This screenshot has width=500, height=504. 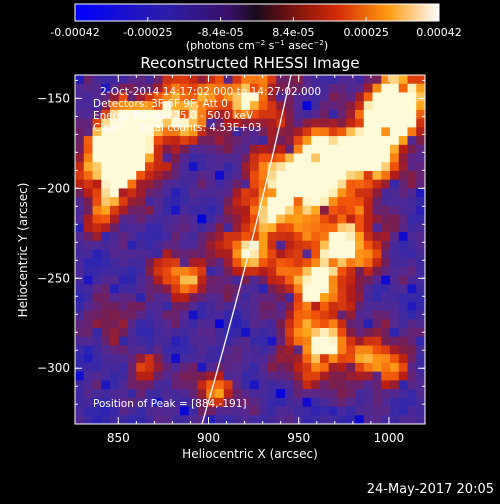 I want to click on colorbar-tick-label: 8.4e-05, so click(x=293, y=32).